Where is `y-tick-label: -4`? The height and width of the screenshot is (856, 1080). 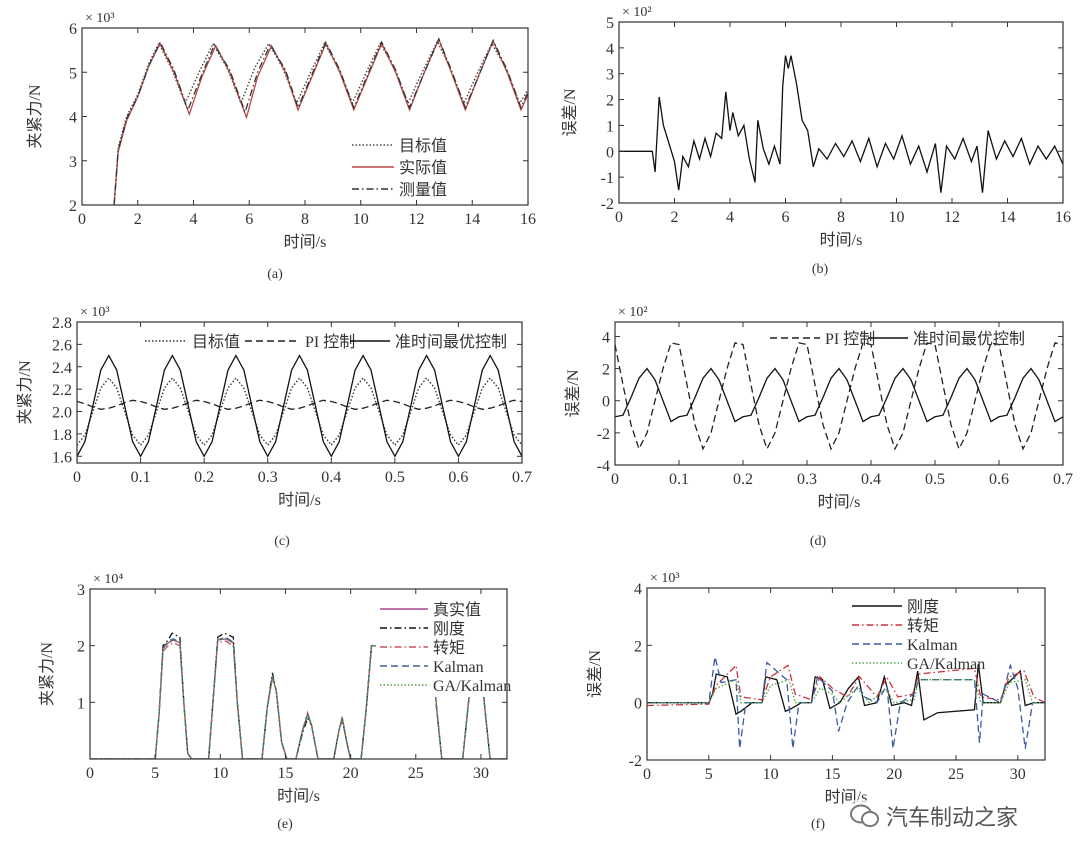 y-tick-label: -4 is located at coordinates (603, 466).